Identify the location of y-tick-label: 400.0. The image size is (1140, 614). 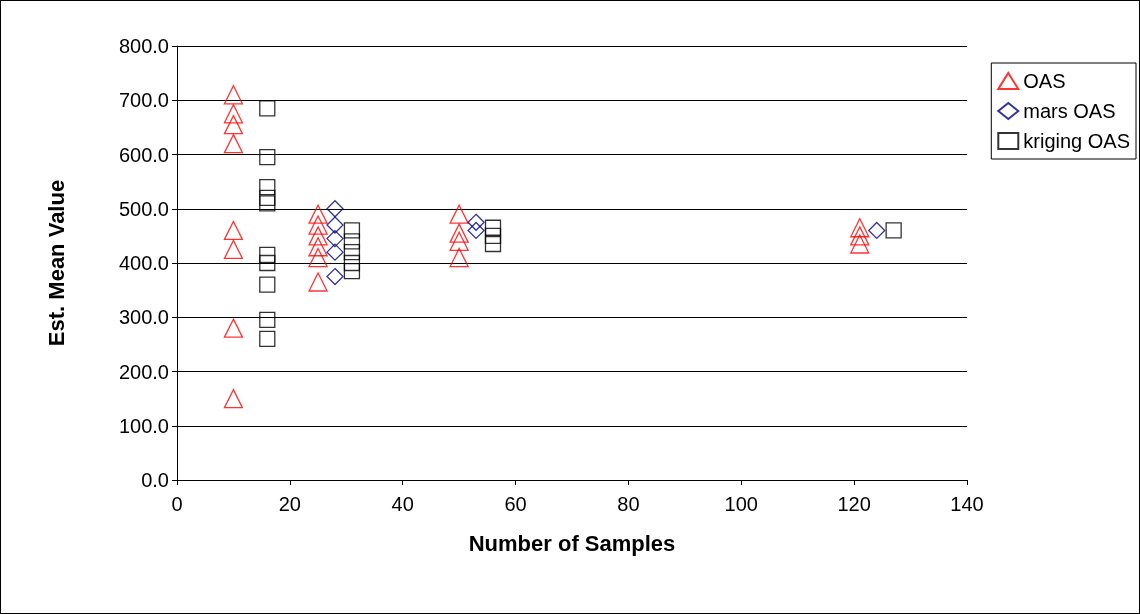
(143, 263).